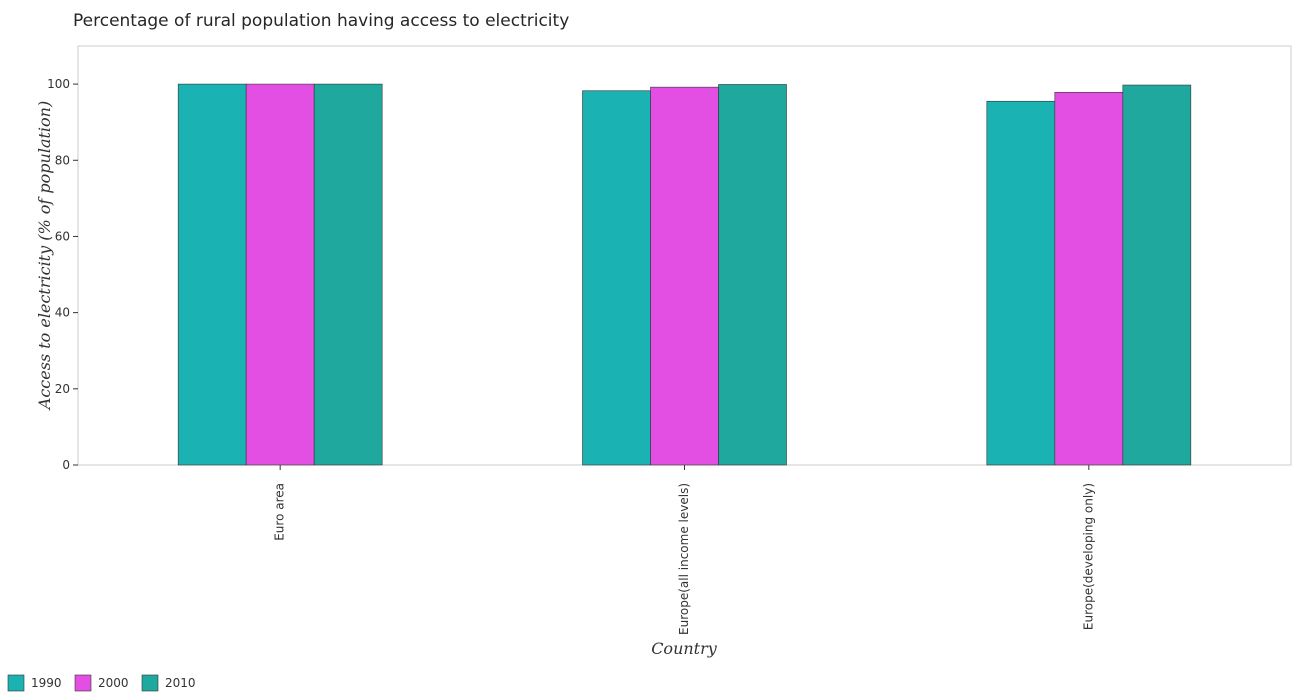 The width and height of the screenshot is (1298, 700). I want to click on y-tick-label: 0, so click(66, 465).